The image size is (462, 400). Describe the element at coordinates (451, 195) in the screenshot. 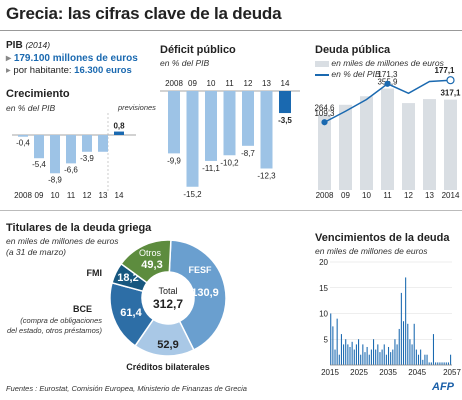

I see `debt-x-tick: 2014` at that location.